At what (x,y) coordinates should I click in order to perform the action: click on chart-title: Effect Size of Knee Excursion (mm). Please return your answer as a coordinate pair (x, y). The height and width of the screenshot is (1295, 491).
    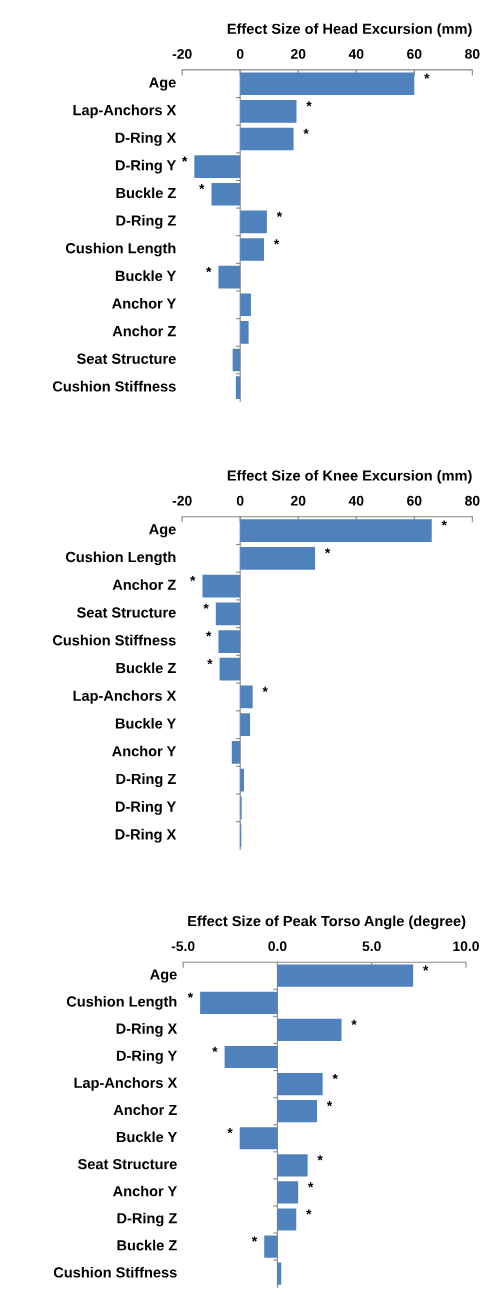
    Looking at the image, I should click on (349, 477).